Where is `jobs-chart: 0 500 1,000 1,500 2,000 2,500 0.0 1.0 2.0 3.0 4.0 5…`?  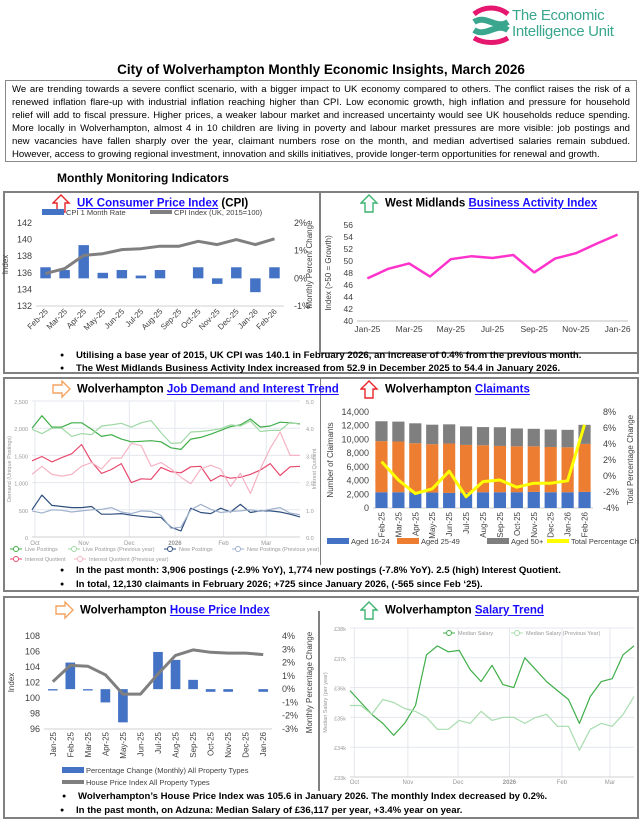 jobs-chart: 0 500 1,000 1,500 2,000 2,500 0.0 1.0 2.0 3.0 4.0 5… is located at coordinates (163, 481).